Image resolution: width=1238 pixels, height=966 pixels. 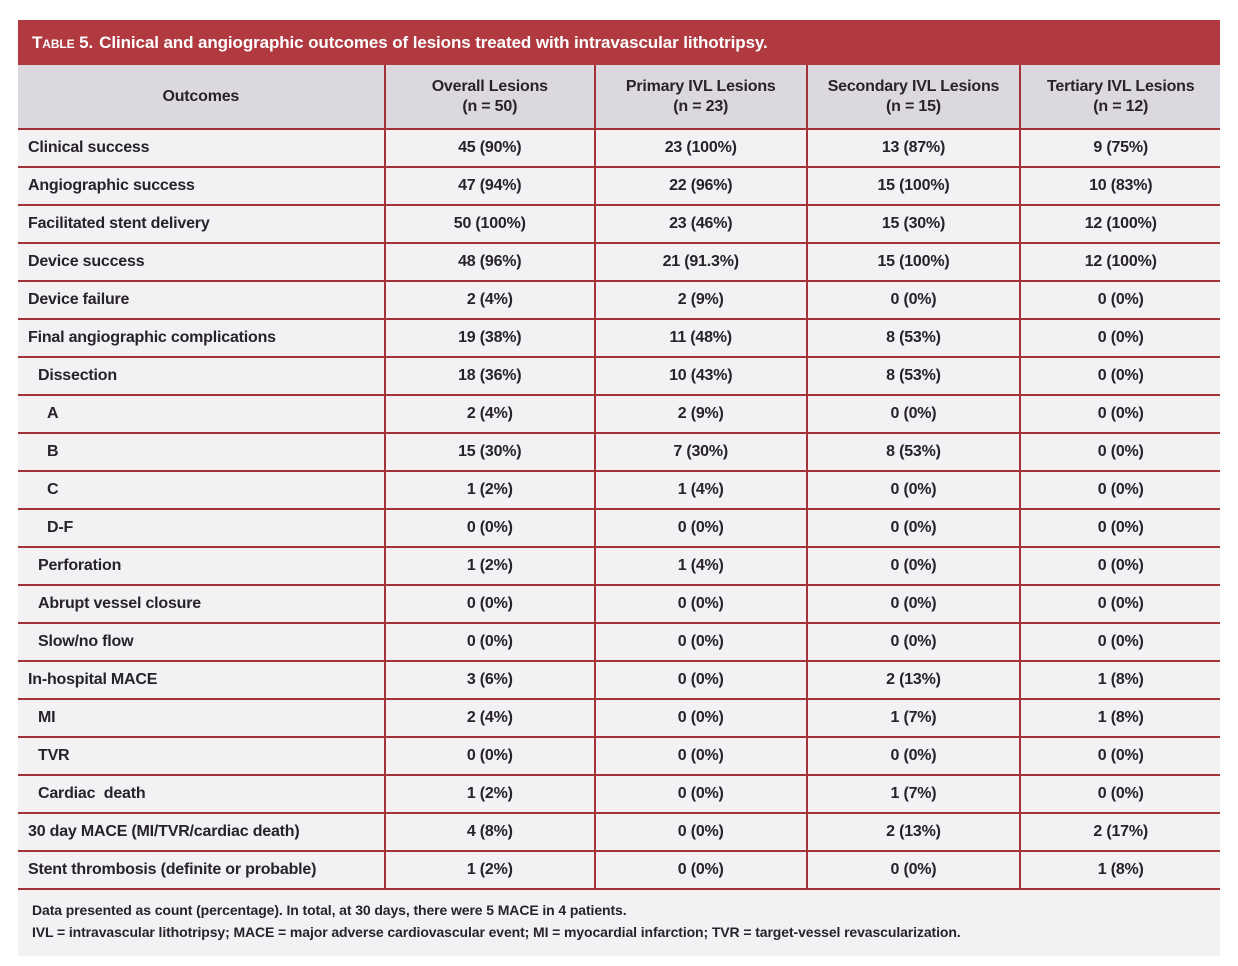 I want to click on table-number: Table 5., so click(x=63, y=42).